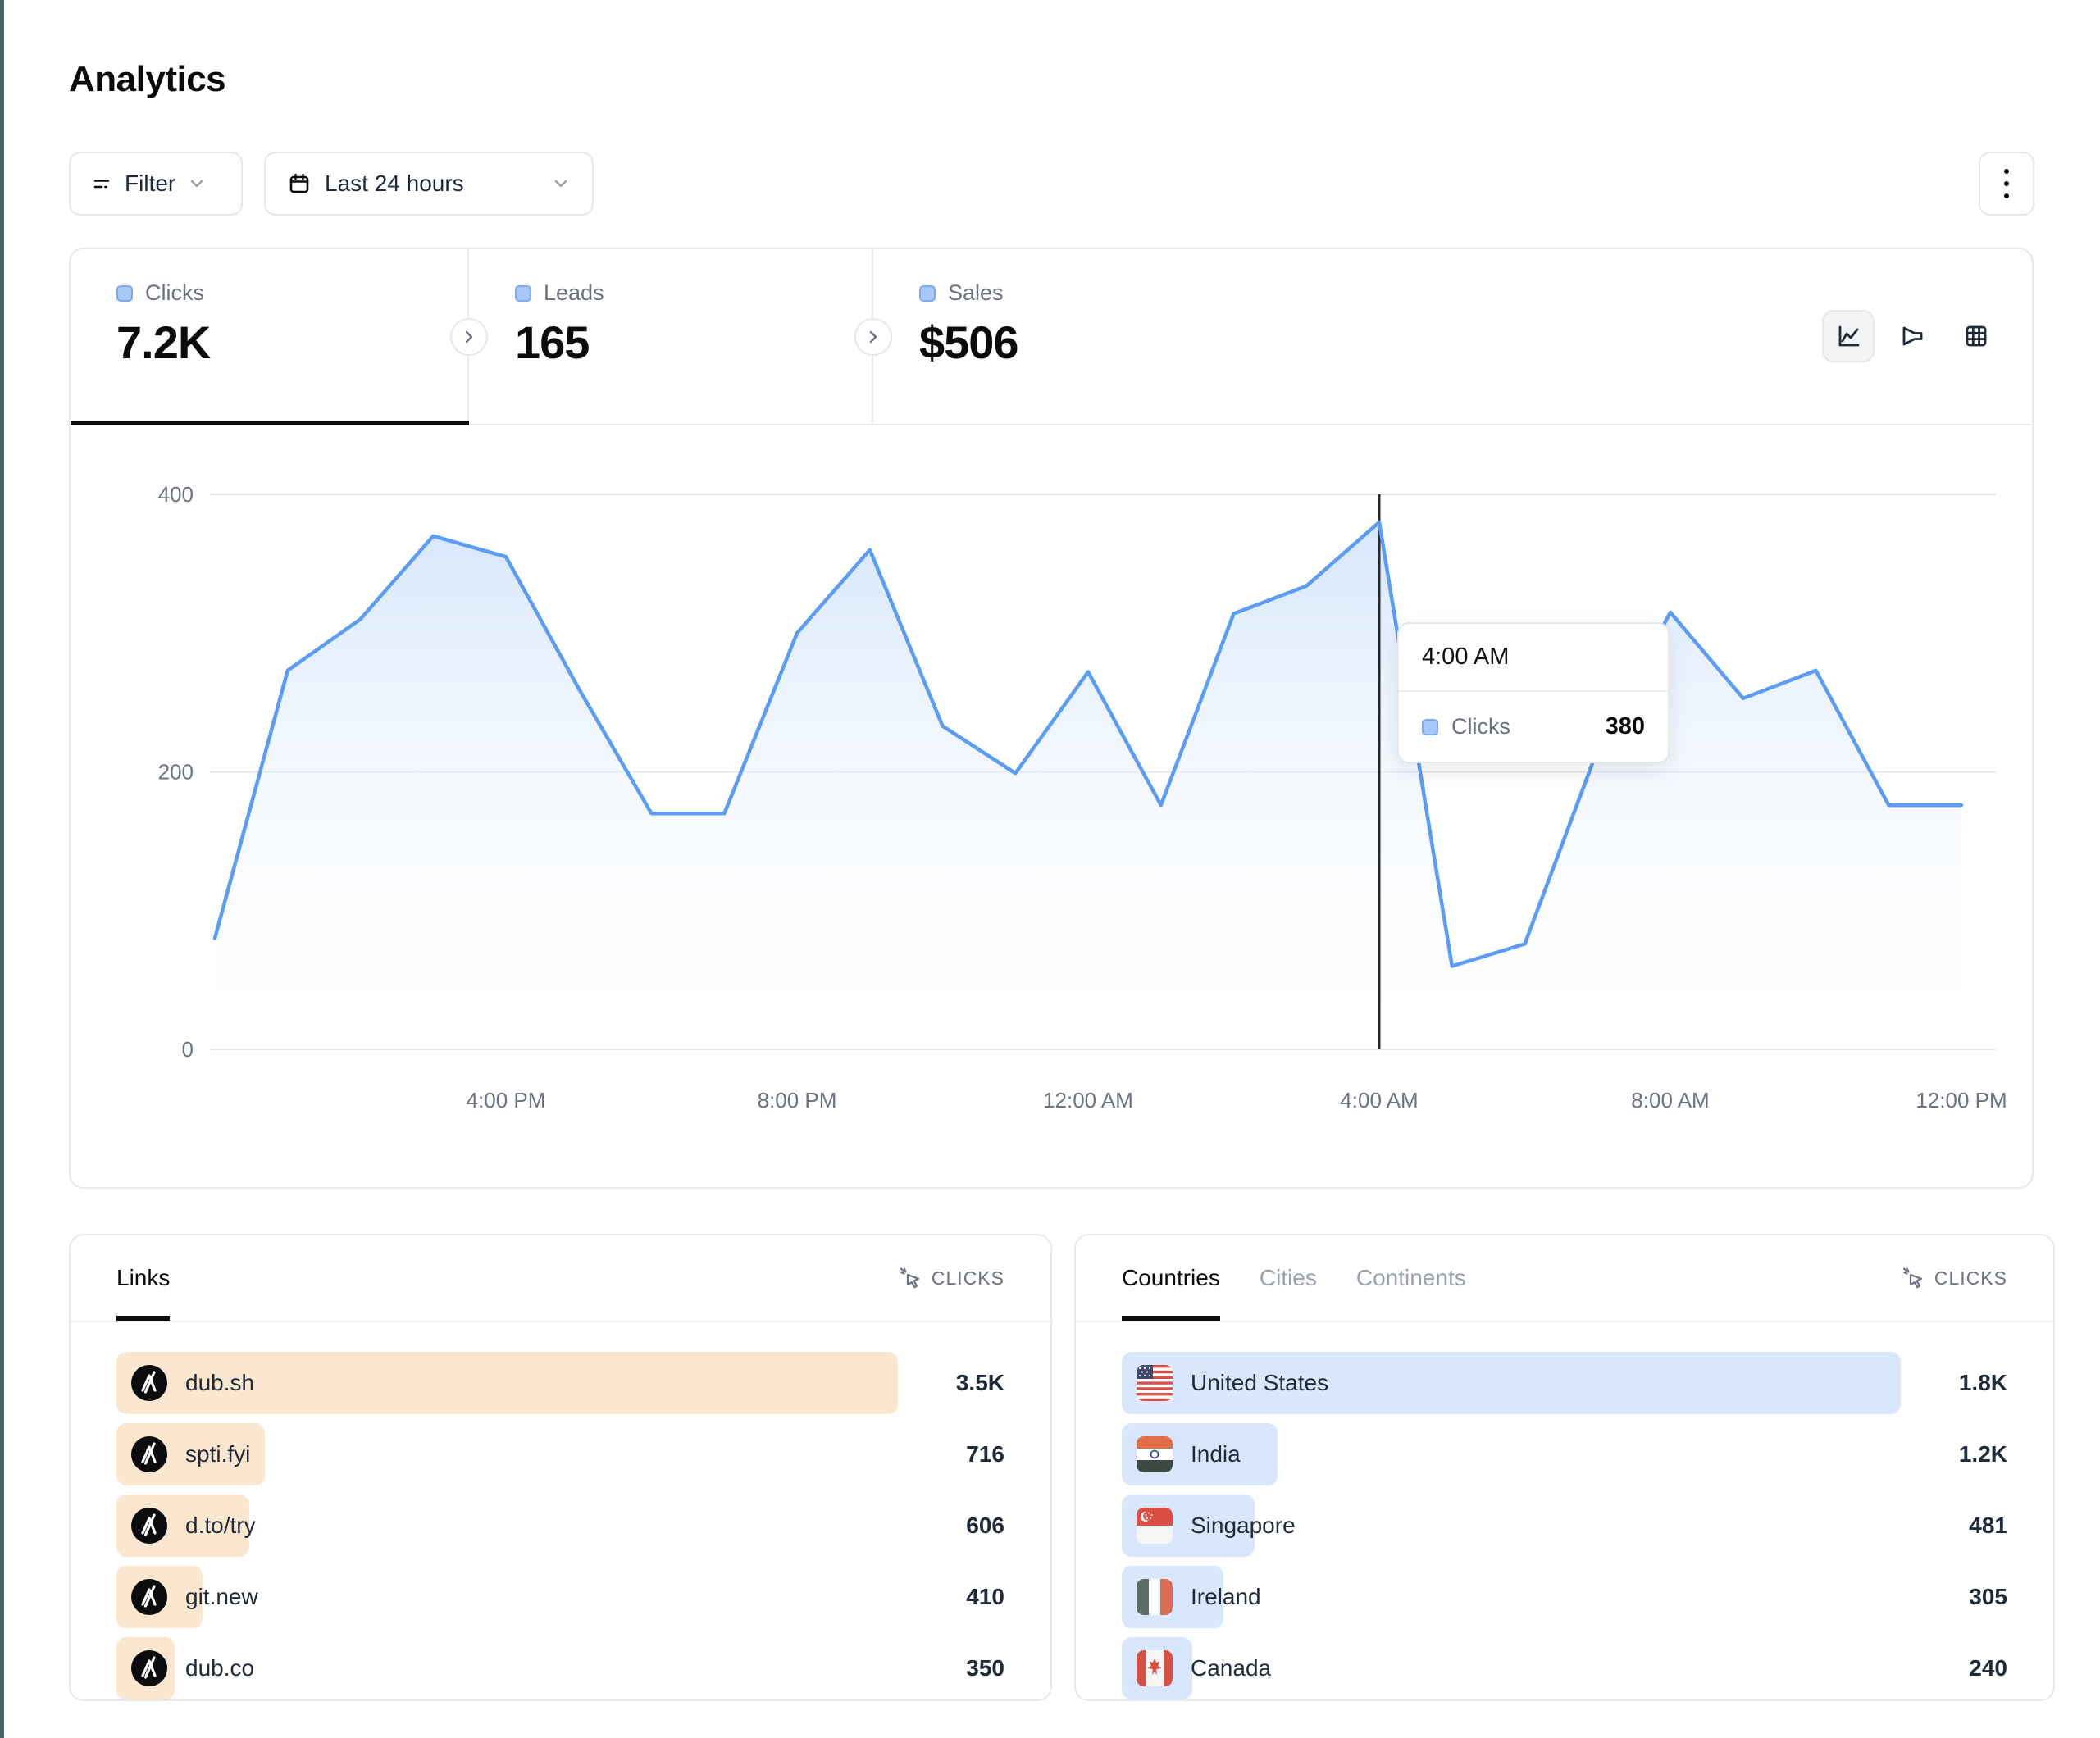  I want to click on leads-swatch-icon, so click(523, 293).